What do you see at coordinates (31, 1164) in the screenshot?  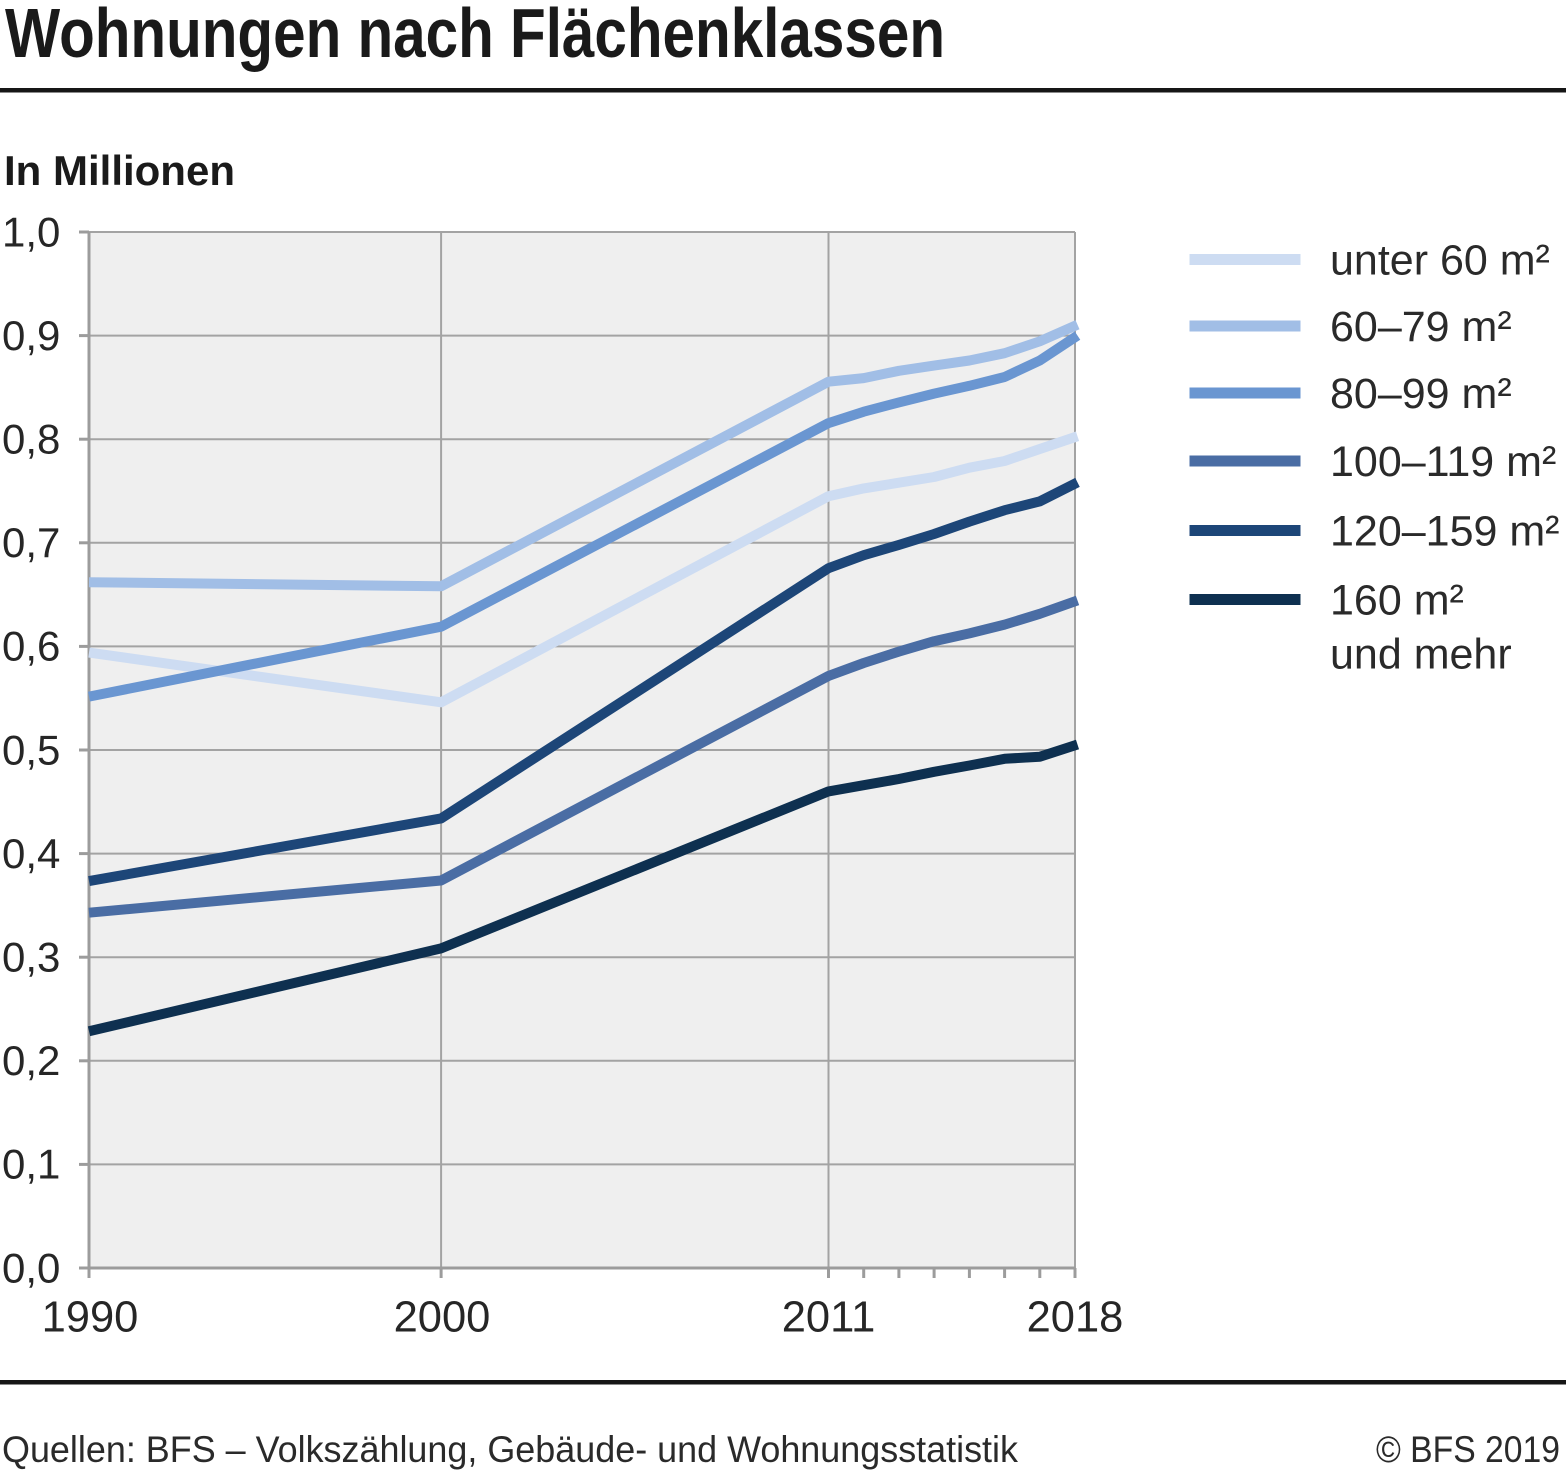 I see `svg-text: 0,1` at bounding box center [31, 1164].